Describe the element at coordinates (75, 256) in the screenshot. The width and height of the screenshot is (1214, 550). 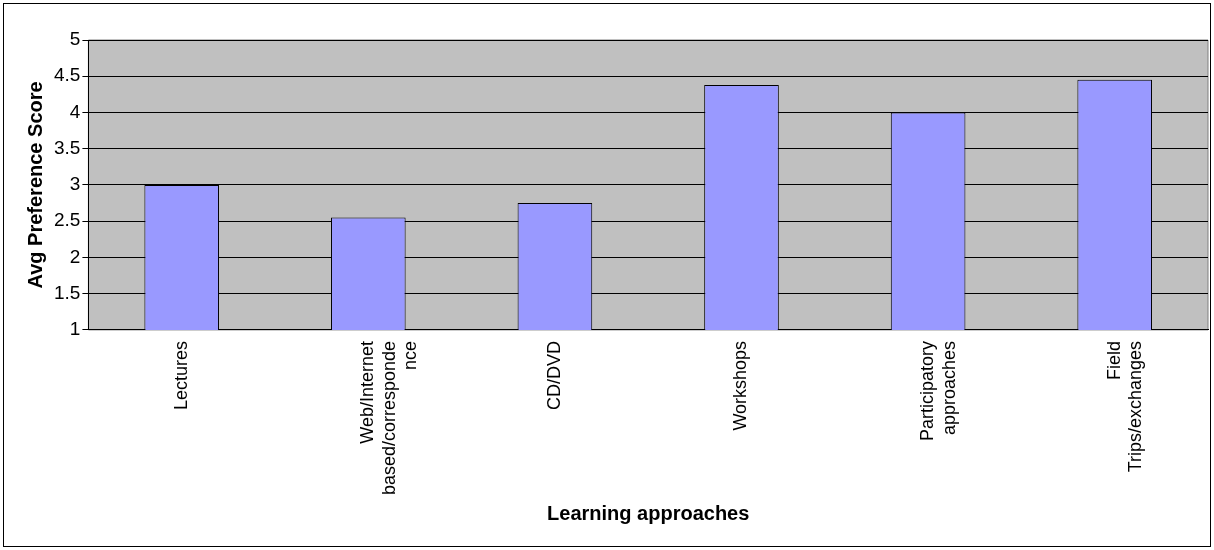
I see `y-tick-label: 2` at that location.